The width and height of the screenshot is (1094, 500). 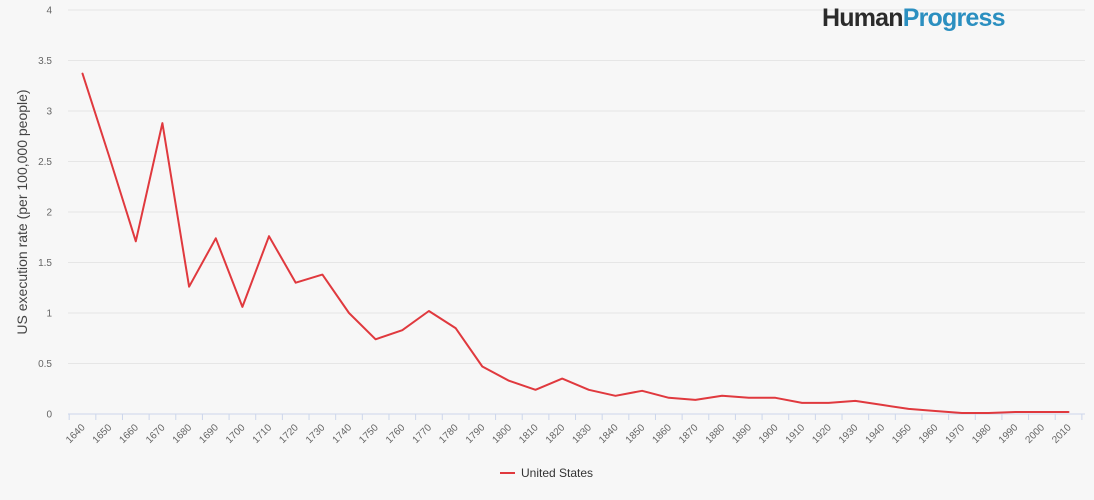 What do you see at coordinates (45, 364) in the screenshot?
I see `y-tick-label-1: 0.5` at bounding box center [45, 364].